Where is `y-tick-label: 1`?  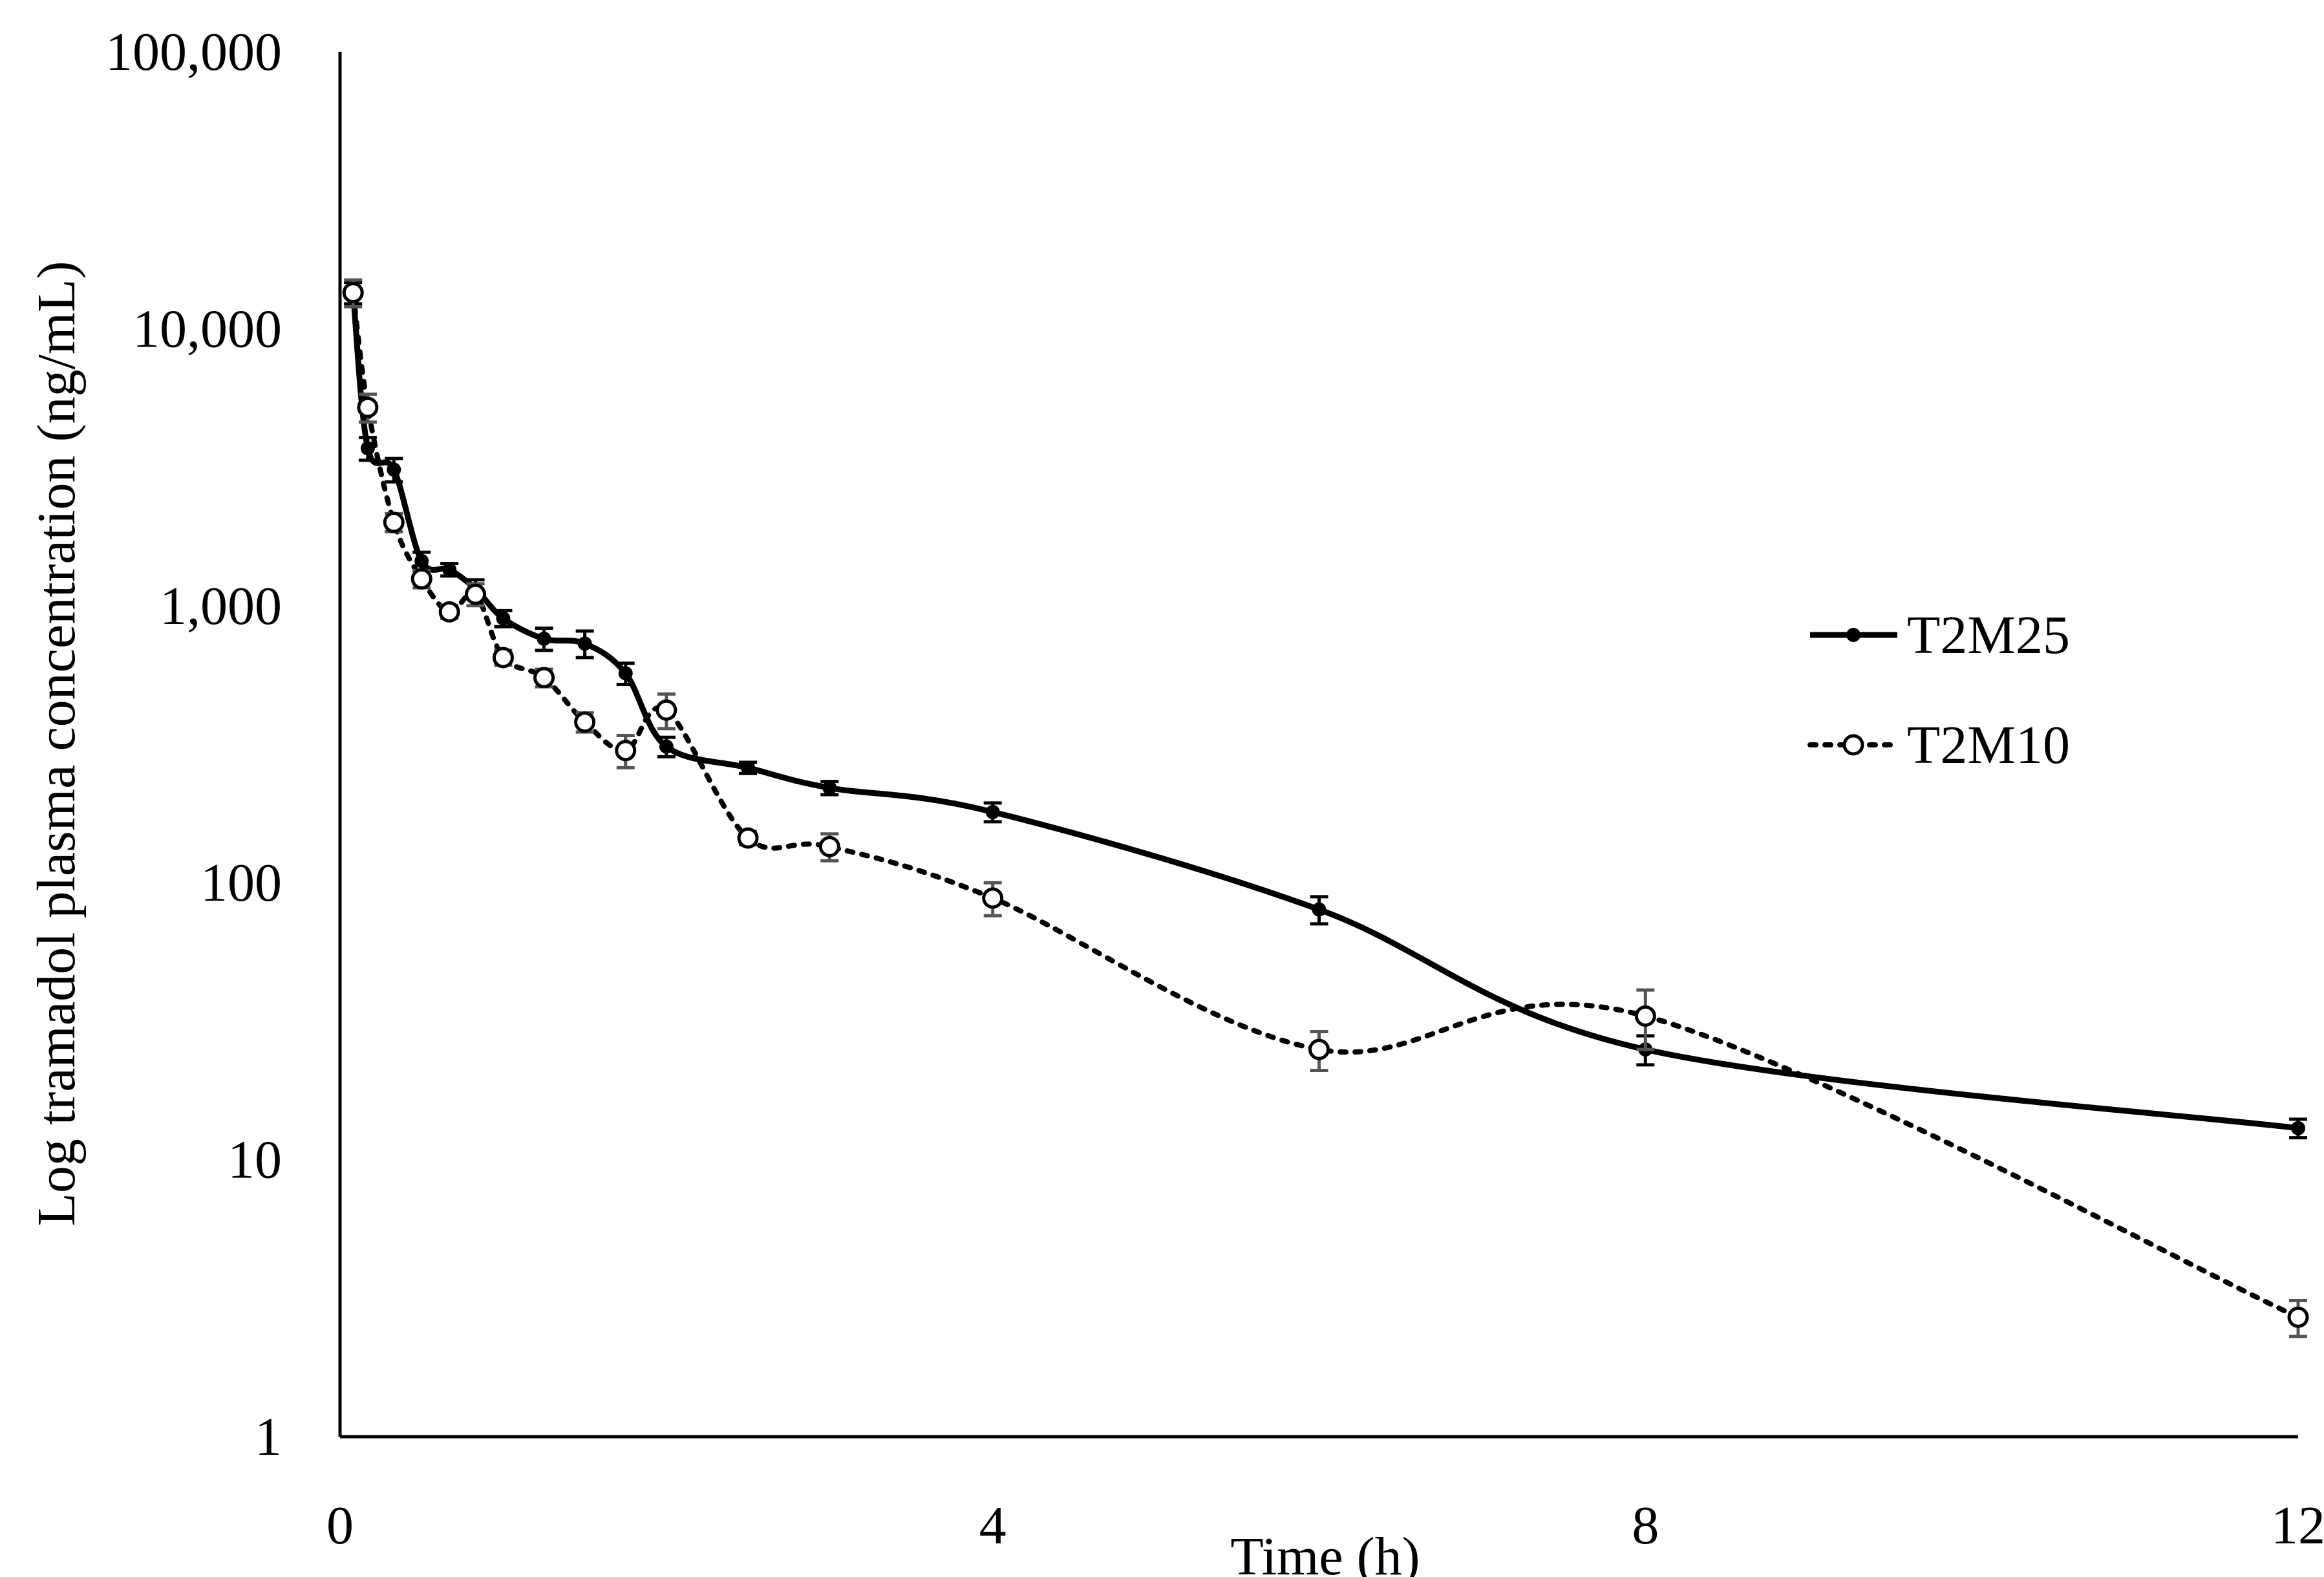
y-tick-label: 1 is located at coordinates (268, 1437).